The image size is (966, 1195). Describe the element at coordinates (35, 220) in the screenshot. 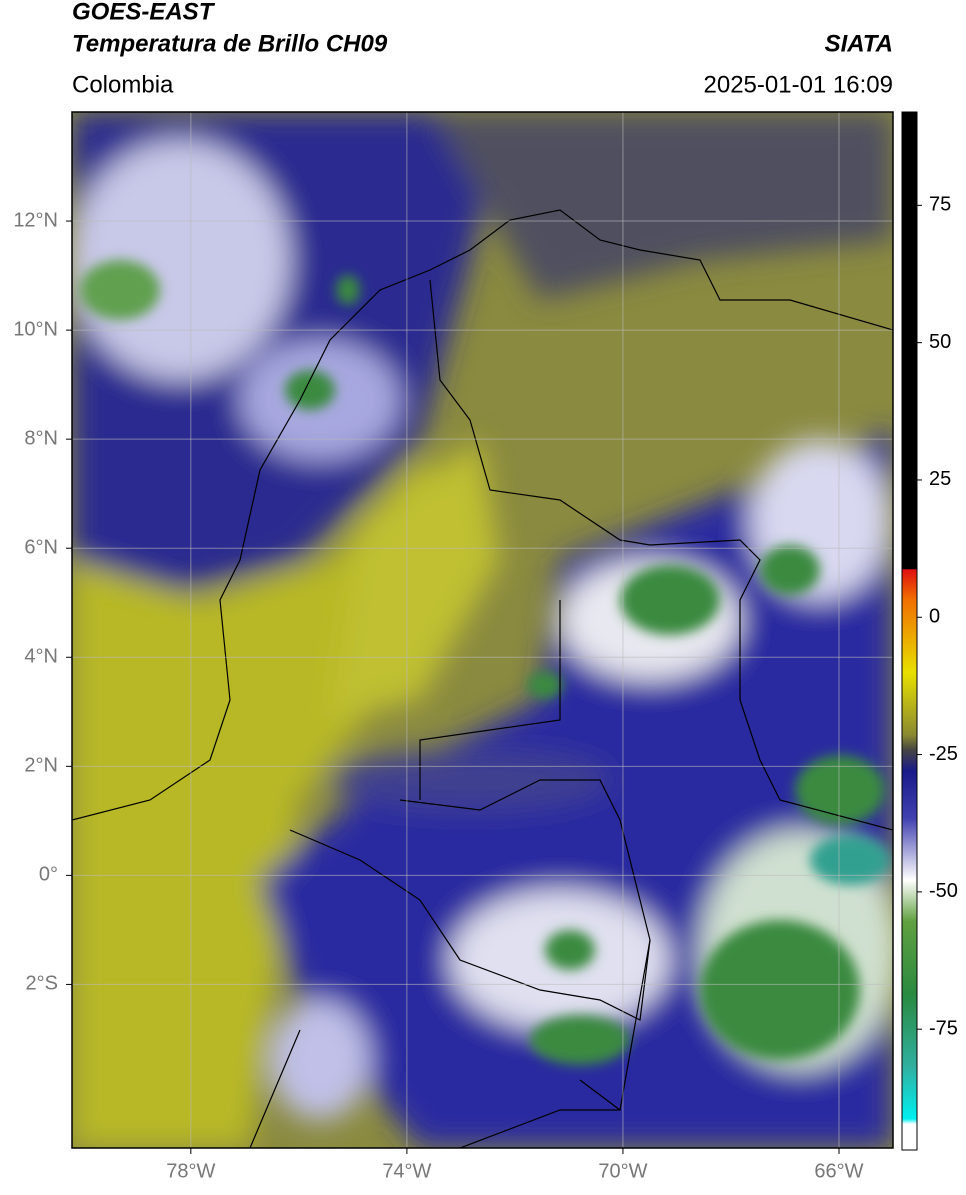

I see `y-tick-label: 12°N` at that location.